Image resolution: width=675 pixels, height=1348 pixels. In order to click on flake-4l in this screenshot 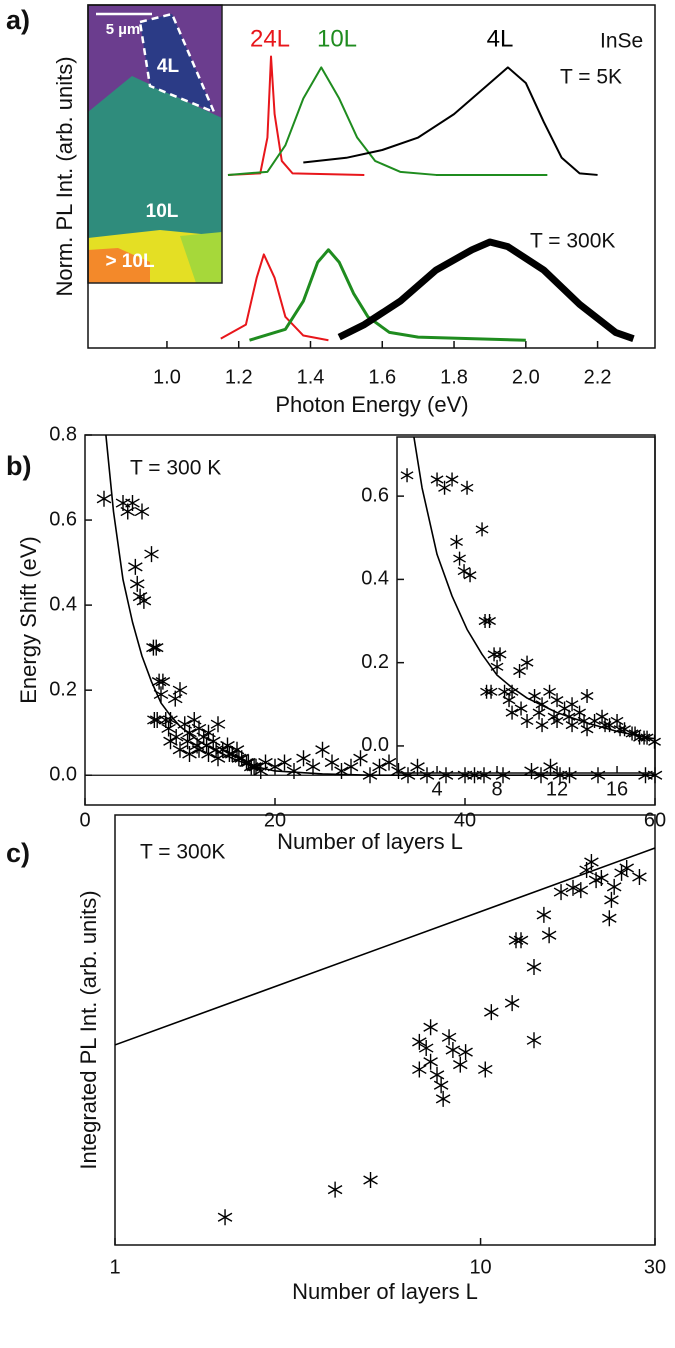, I will do `click(177, 63)`.